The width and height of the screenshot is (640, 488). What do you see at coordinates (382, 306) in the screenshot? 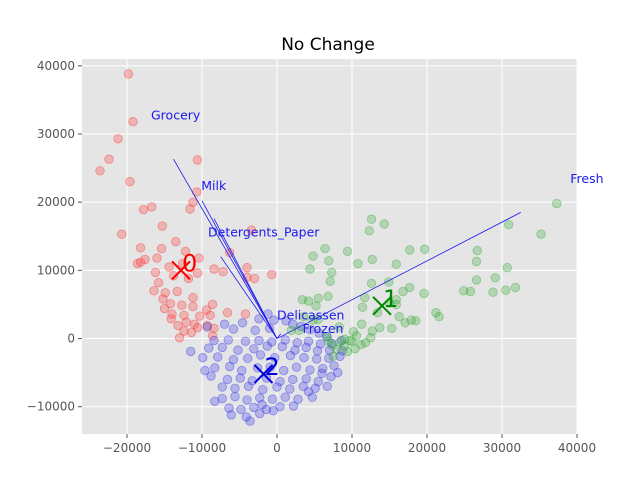
I see `centroid-1-marker` at bounding box center [382, 306].